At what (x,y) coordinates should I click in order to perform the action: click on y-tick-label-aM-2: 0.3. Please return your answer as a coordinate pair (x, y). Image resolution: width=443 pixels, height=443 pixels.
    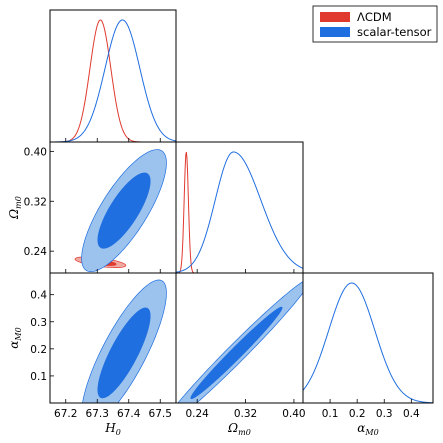
    Looking at the image, I should click on (38, 323).